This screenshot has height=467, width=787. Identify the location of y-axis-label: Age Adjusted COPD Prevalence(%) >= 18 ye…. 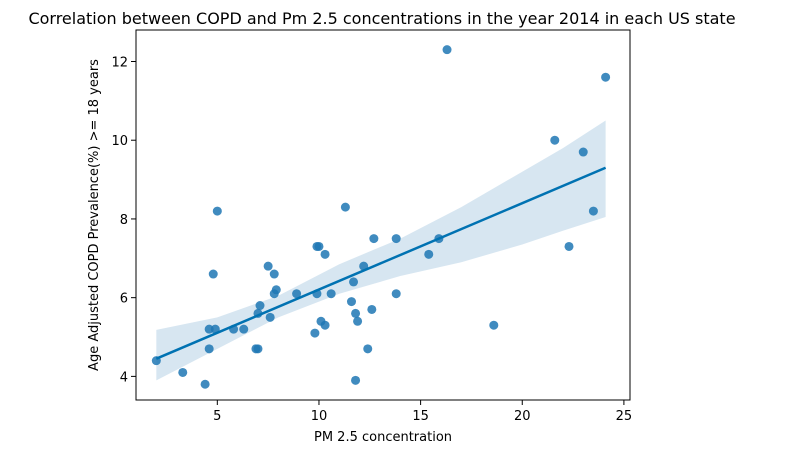
(94, 215).